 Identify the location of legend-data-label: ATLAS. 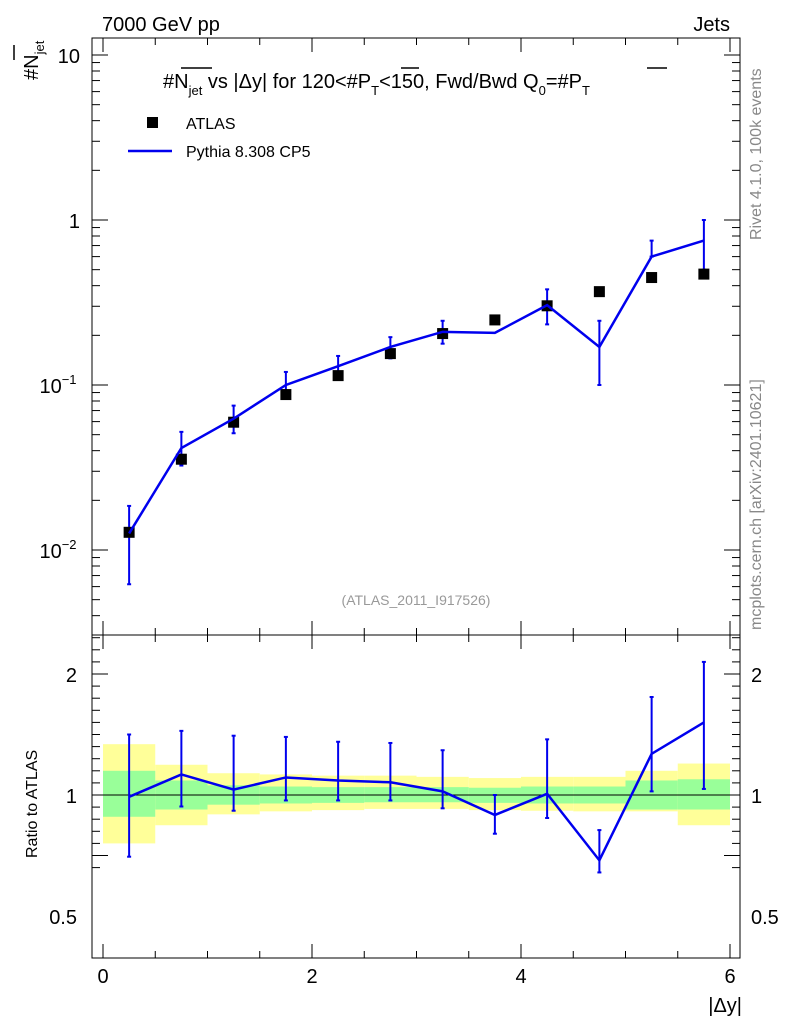
(211, 124).